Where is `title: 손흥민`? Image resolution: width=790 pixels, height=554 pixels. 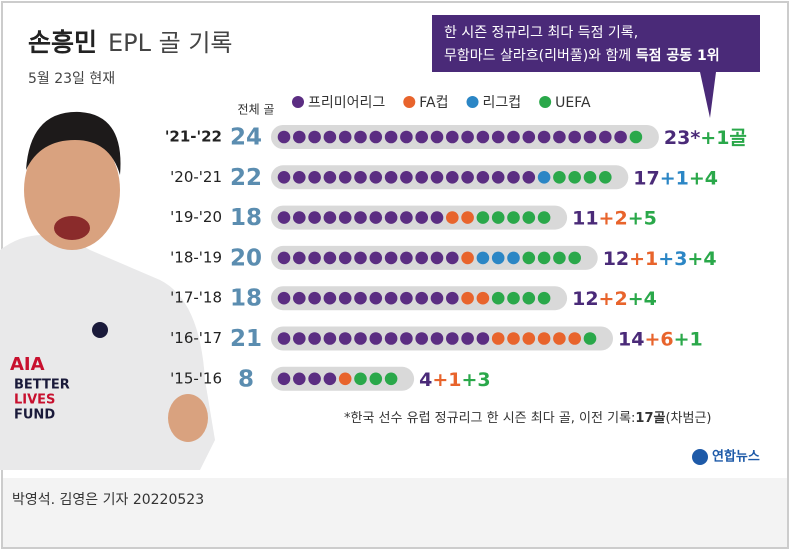
title: 손흥민 is located at coordinates (62, 42).